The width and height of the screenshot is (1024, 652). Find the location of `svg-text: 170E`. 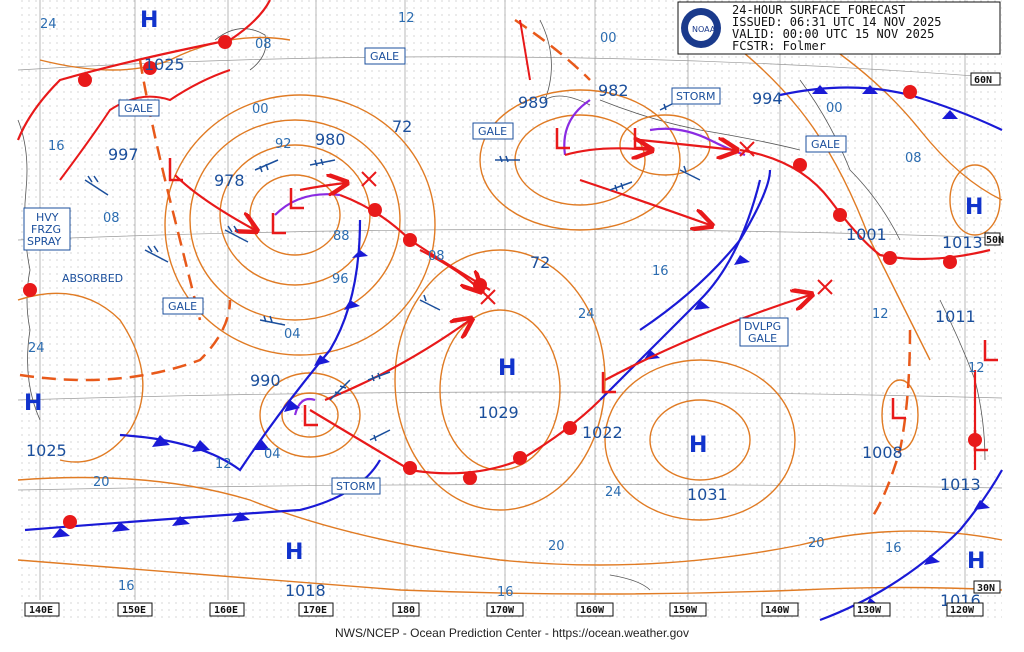

svg-text: 170E is located at coordinates (315, 610).